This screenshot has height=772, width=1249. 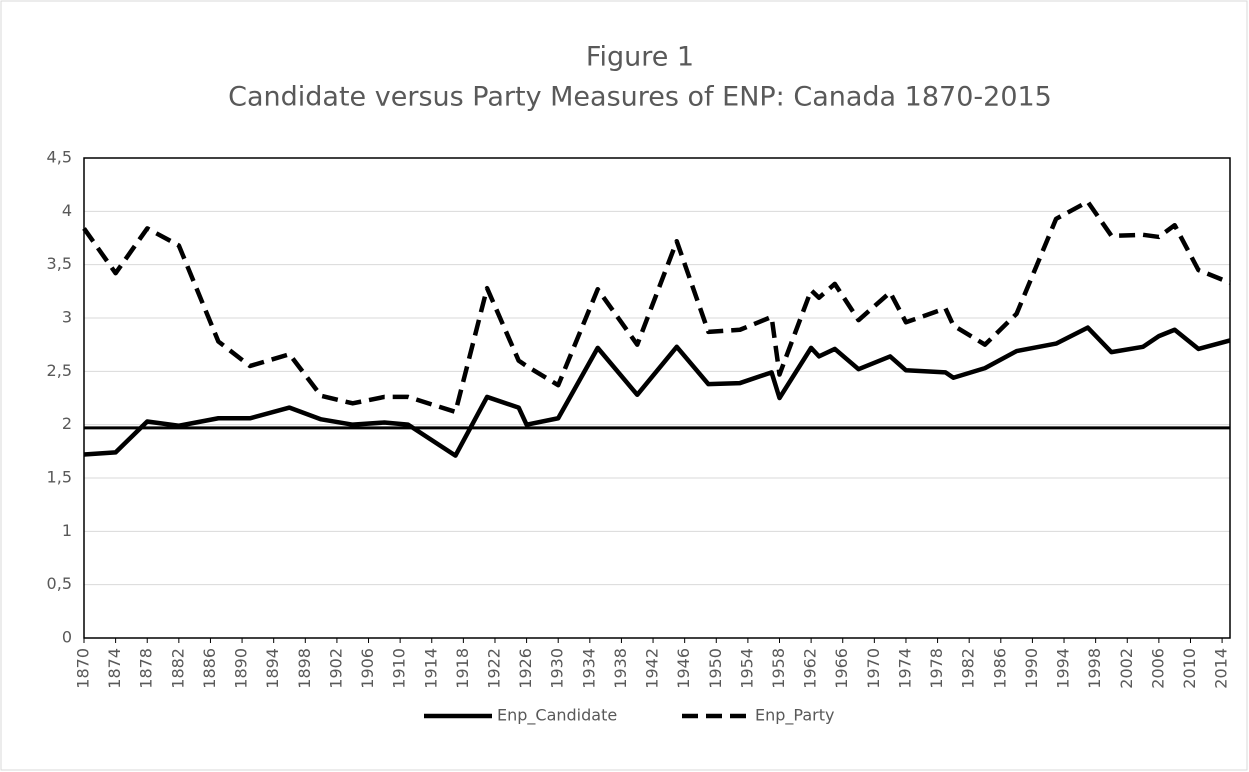 I want to click on chart-title: Figure 1, so click(x=640, y=57).